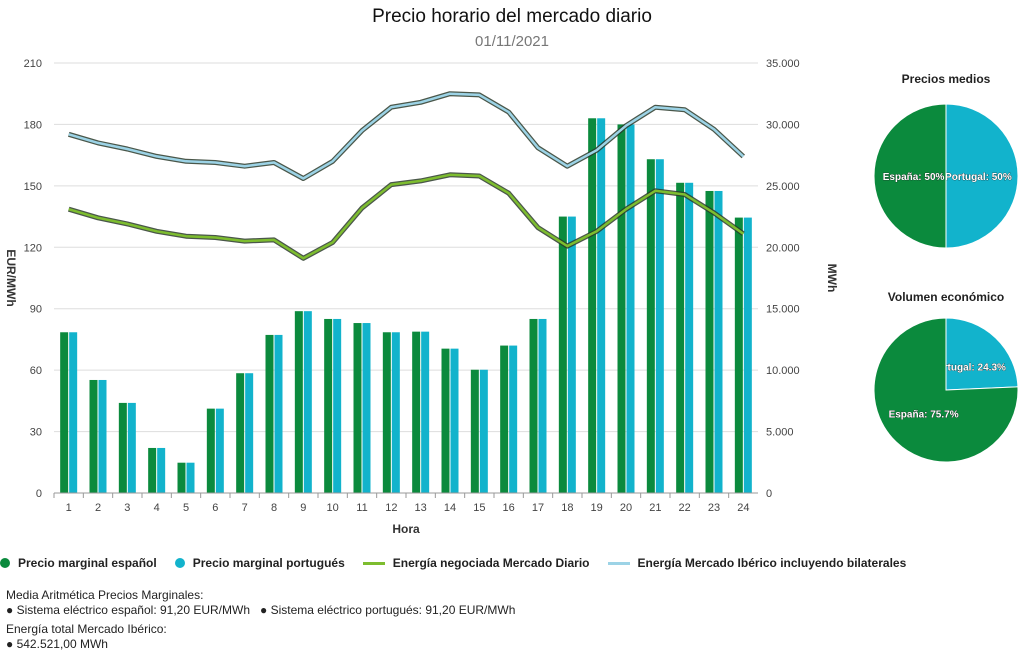 The width and height of the screenshot is (1024, 654). What do you see at coordinates (450, 508) in the screenshot?
I see `x-tick-label: 14` at bounding box center [450, 508].